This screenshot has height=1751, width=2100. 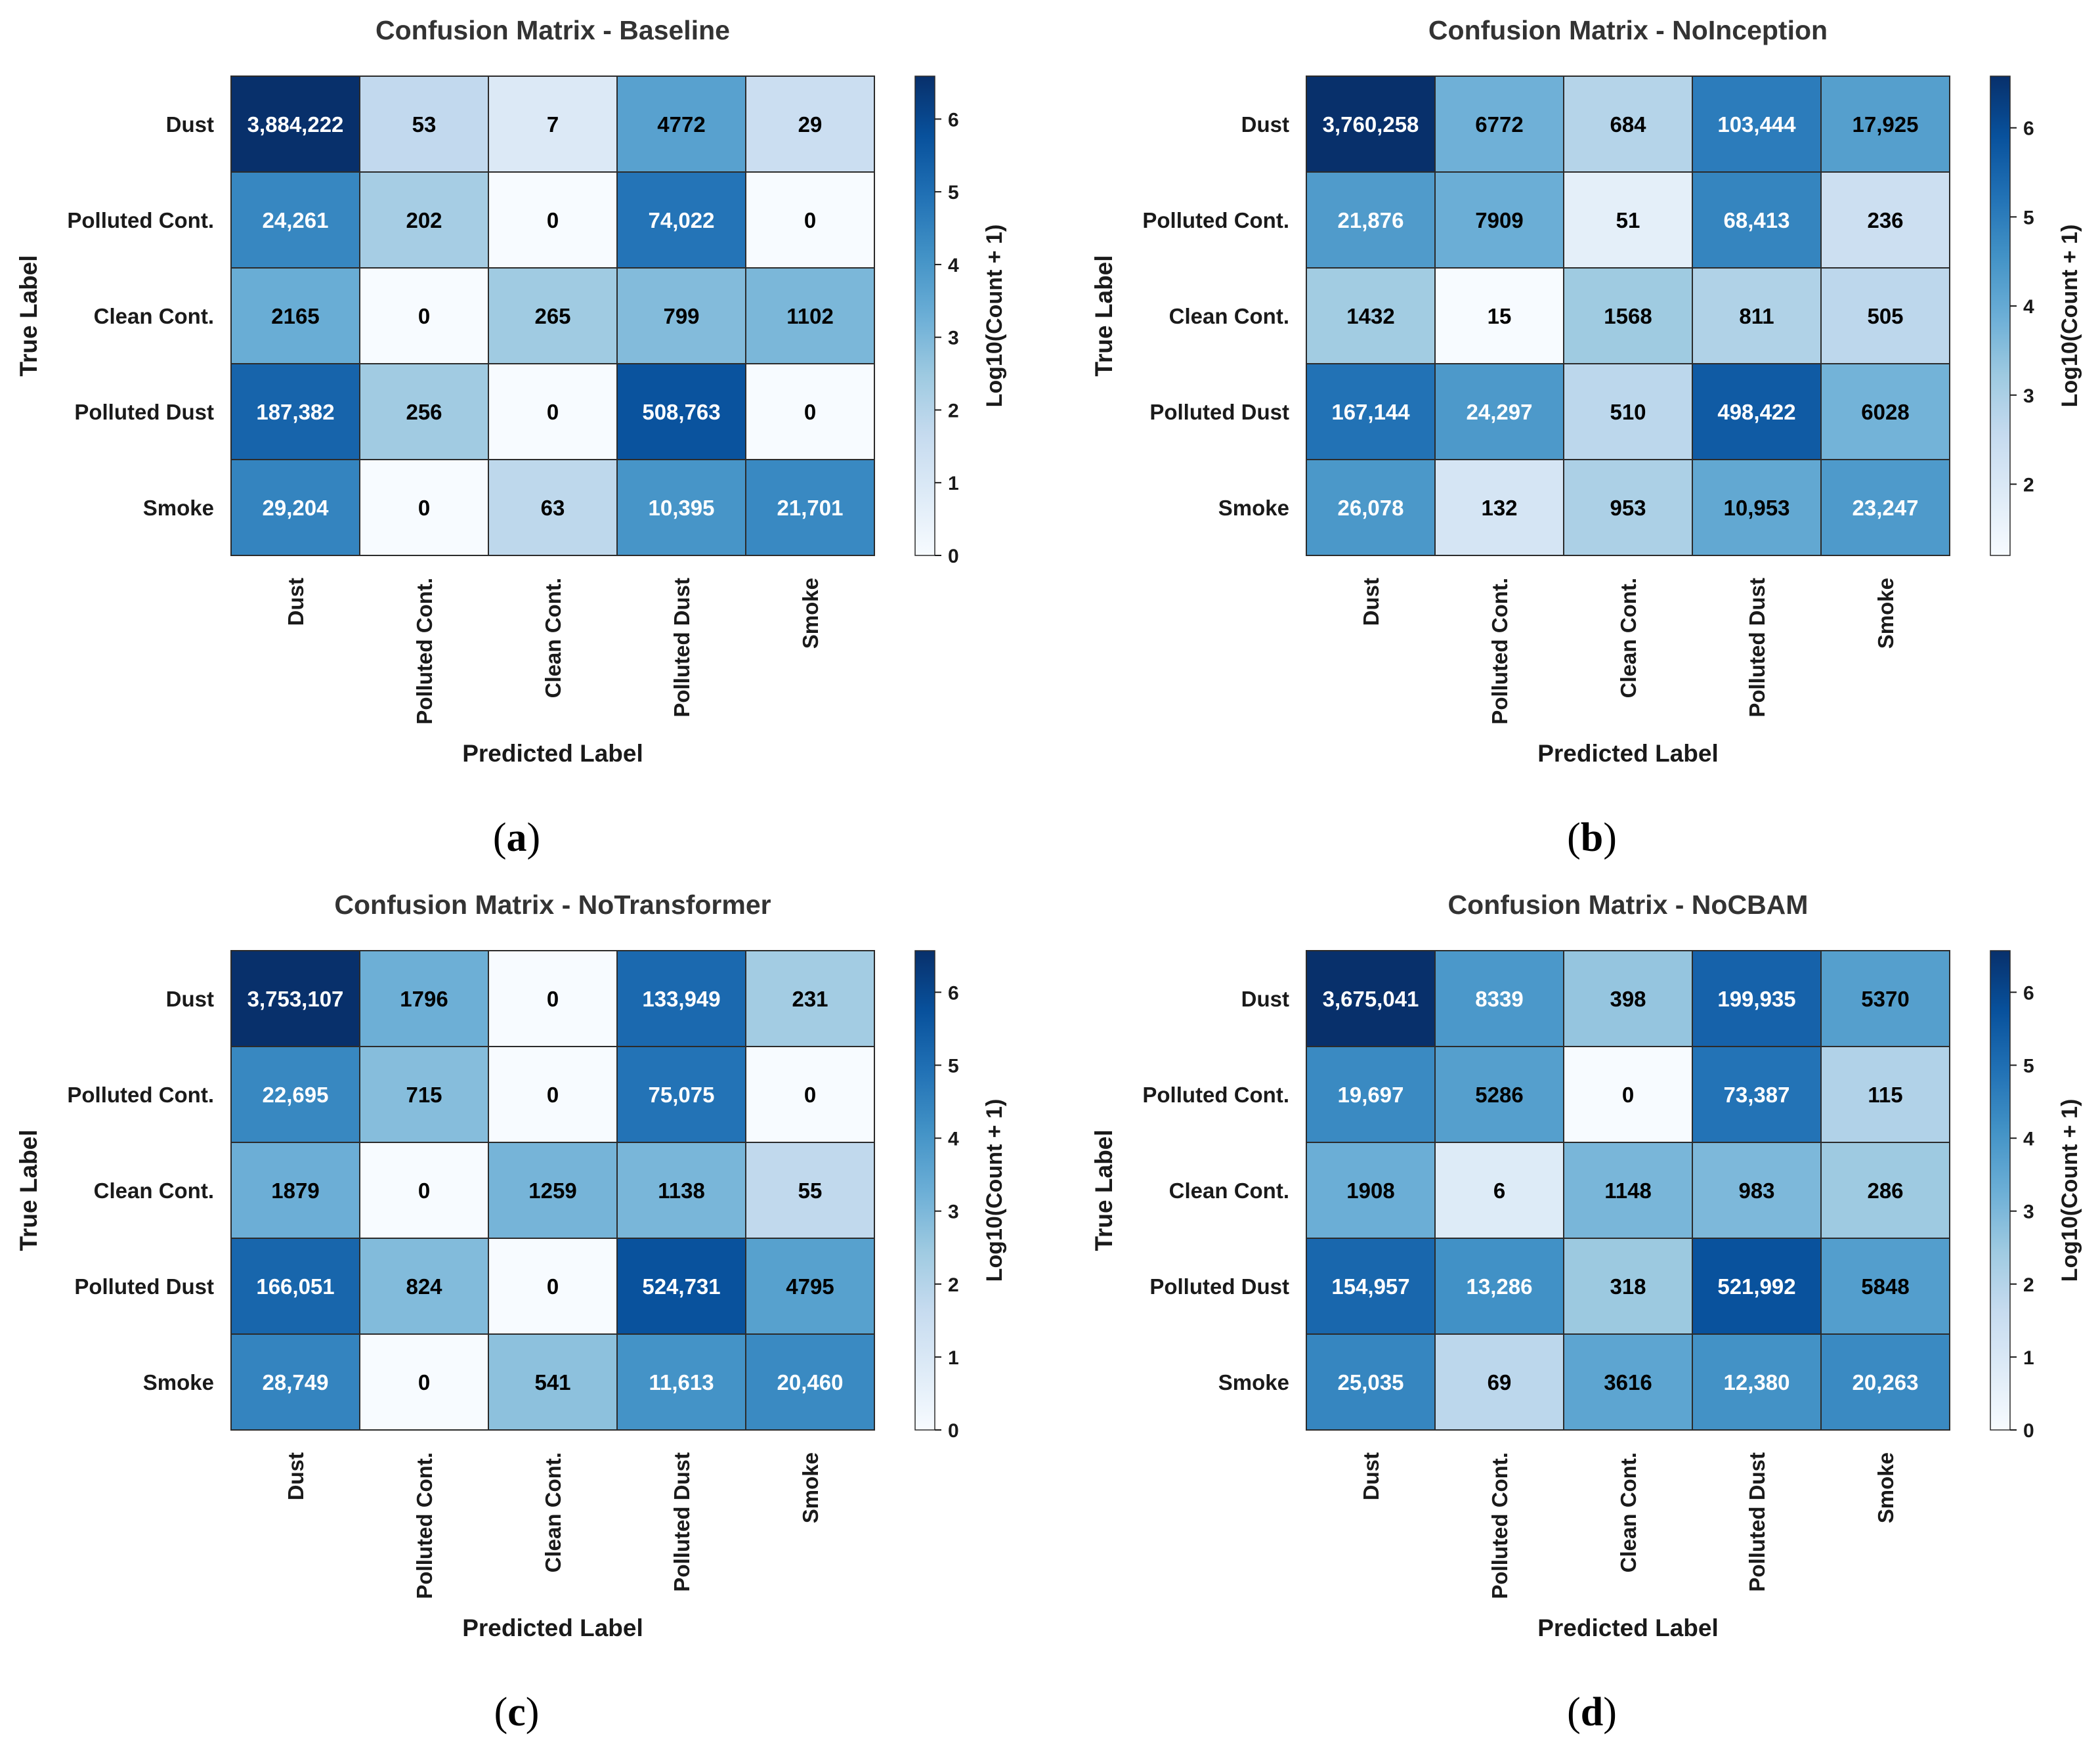 I want to click on cell-value-label: 53, so click(x=425, y=124).